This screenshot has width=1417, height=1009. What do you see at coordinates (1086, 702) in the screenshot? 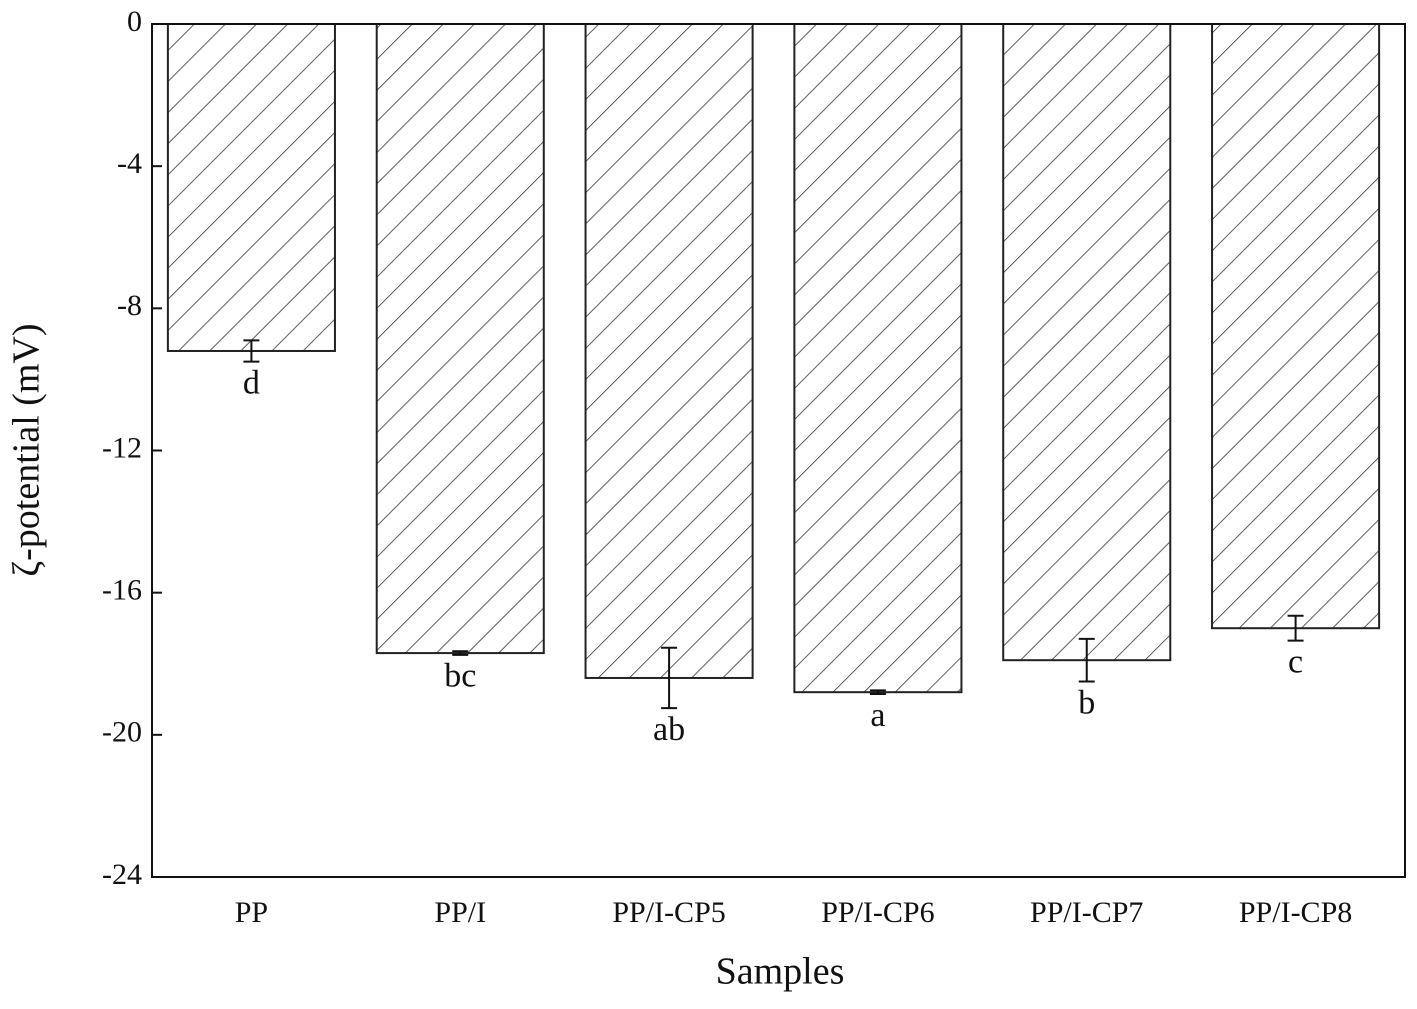
I see `significance-letter: b` at bounding box center [1086, 702].